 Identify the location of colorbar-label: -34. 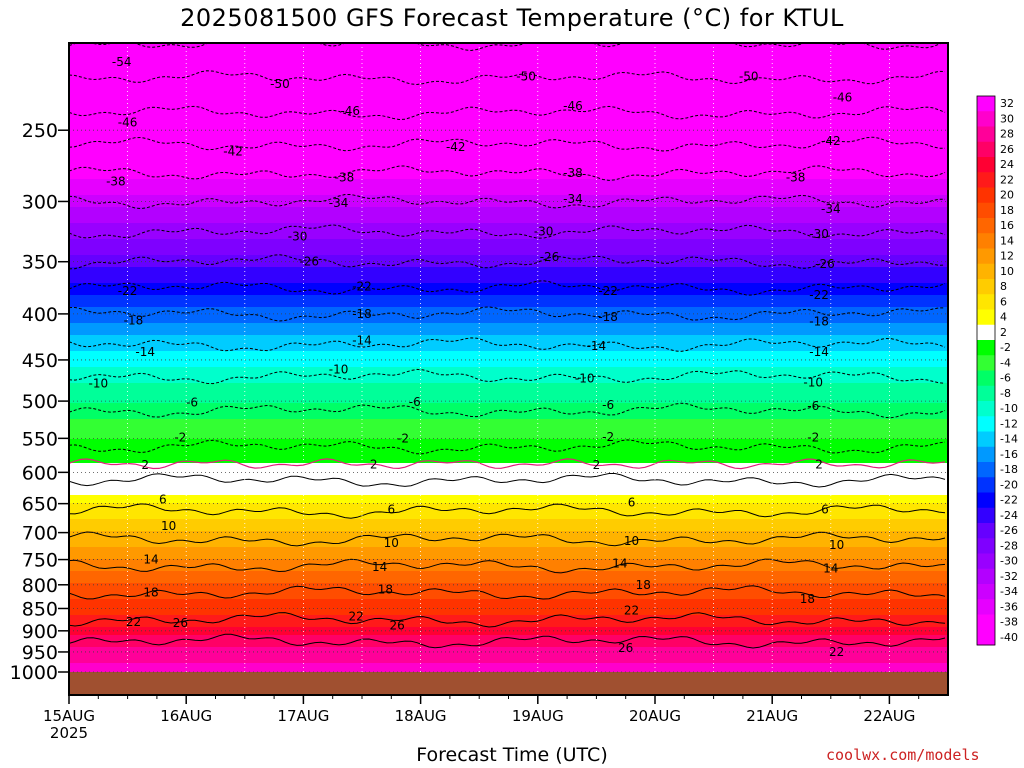
(1009, 591).